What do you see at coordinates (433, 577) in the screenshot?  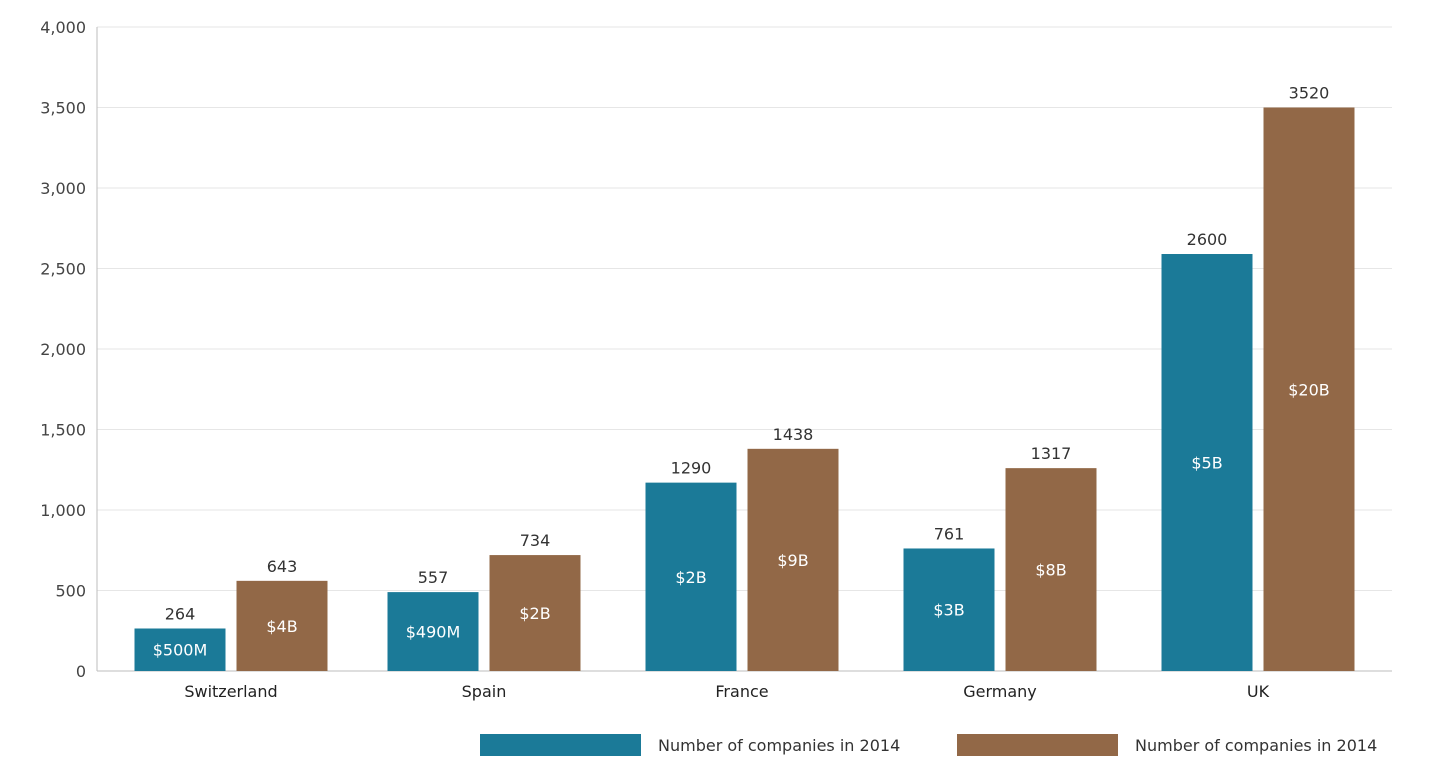 I see `bar-value-label: 557` at bounding box center [433, 577].